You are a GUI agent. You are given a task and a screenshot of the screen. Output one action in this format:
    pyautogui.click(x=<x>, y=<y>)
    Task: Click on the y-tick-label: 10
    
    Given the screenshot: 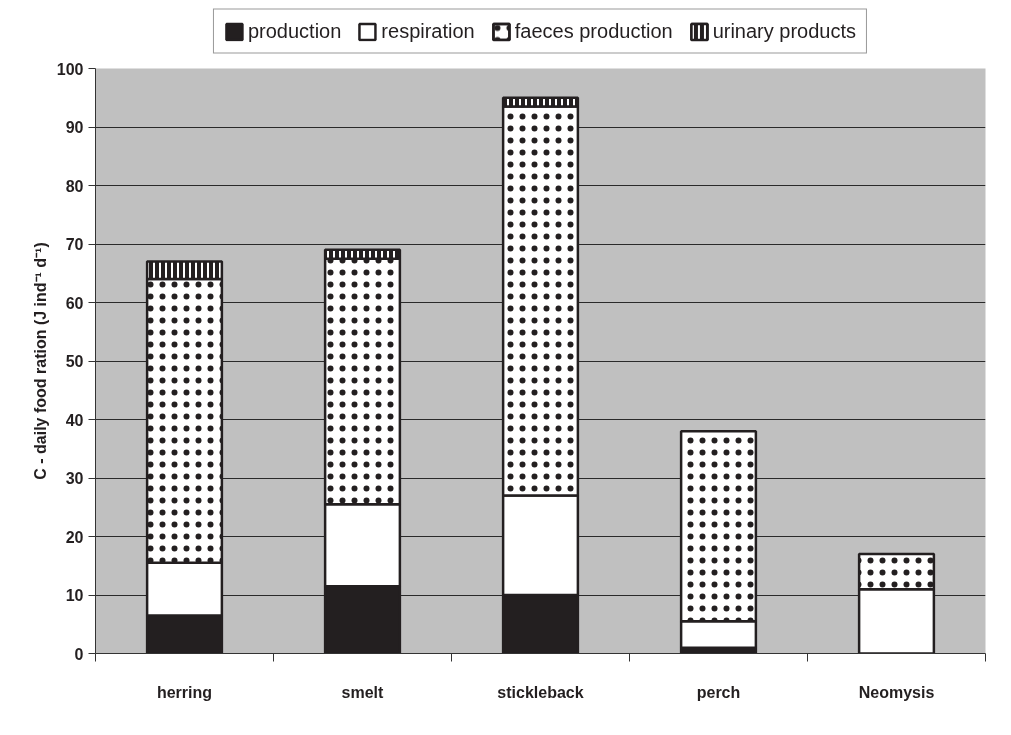 What is the action you would take?
    pyautogui.click(x=74, y=595)
    